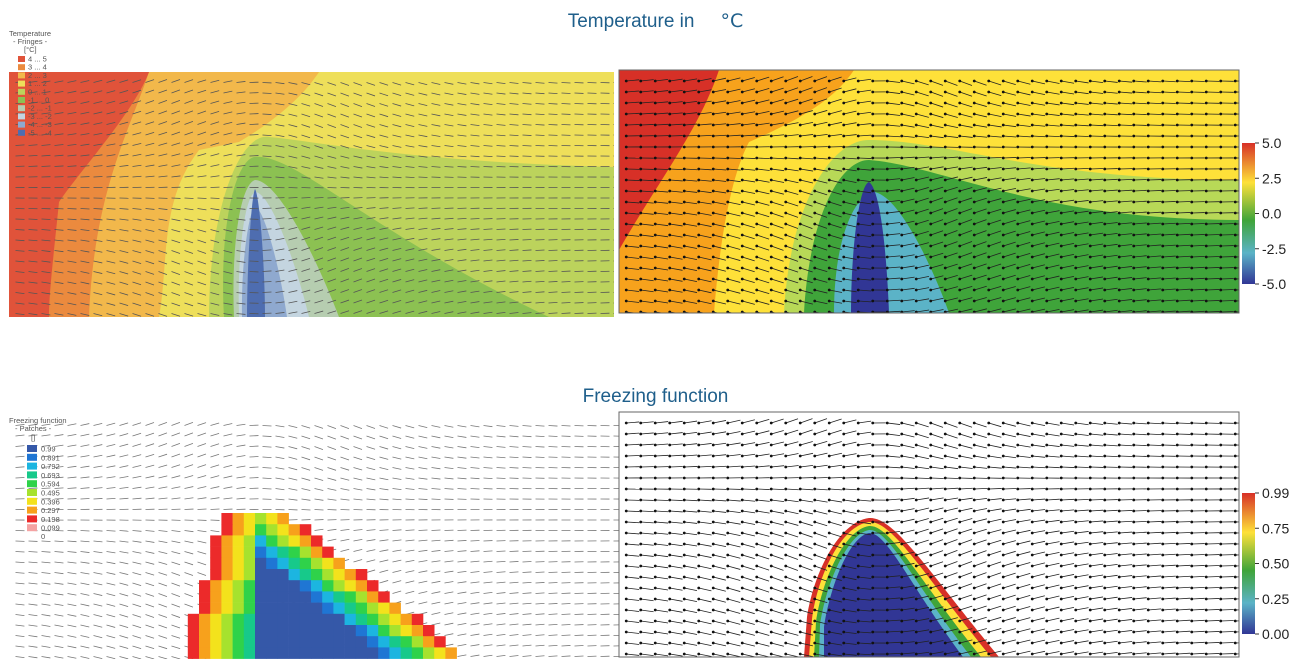 The image size is (1311, 659). I want to click on bl-legend-label: 0.198, so click(50, 519).